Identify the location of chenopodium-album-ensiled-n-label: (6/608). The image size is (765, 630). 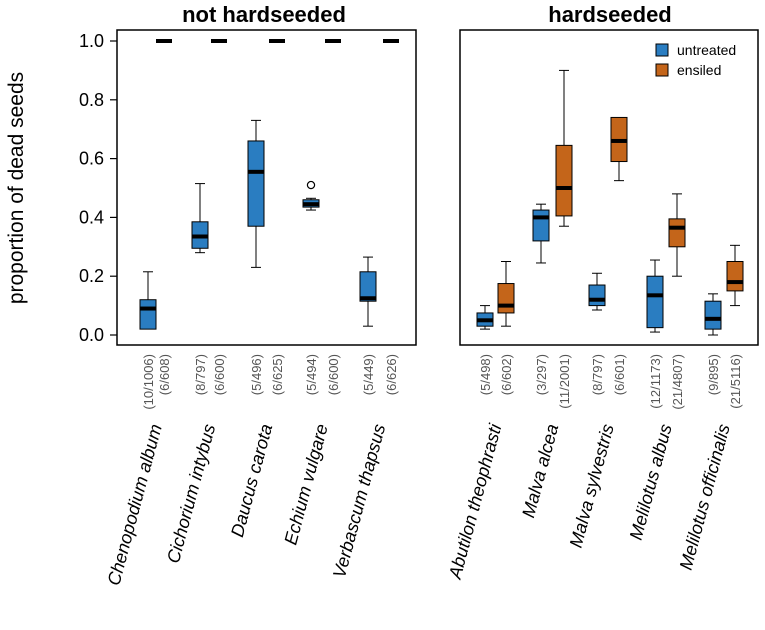
(164, 374).